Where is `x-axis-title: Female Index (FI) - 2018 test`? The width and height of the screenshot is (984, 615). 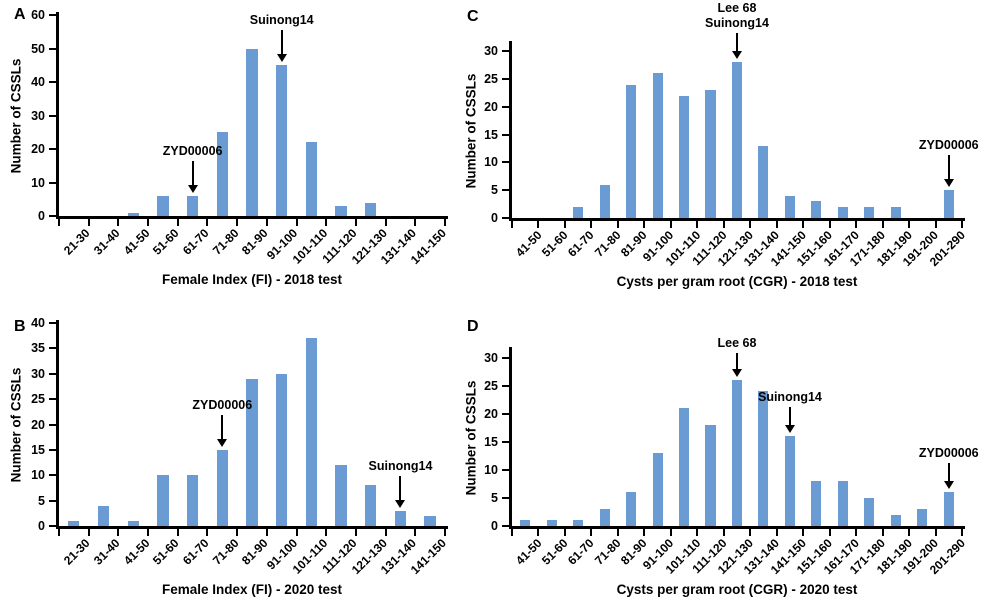
x-axis-title: Female Index (FI) - 2018 test is located at coordinates (252, 279).